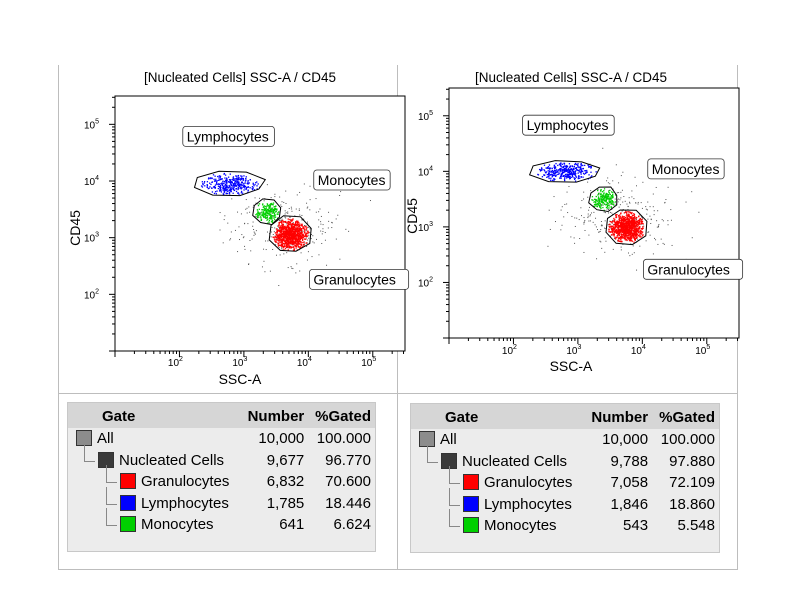 Image resolution: width=800 pixels, height=600 pixels. What do you see at coordinates (281, 439) in the screenshot?
I see `gate-number: 10,000` at bounding box center [281, 439].